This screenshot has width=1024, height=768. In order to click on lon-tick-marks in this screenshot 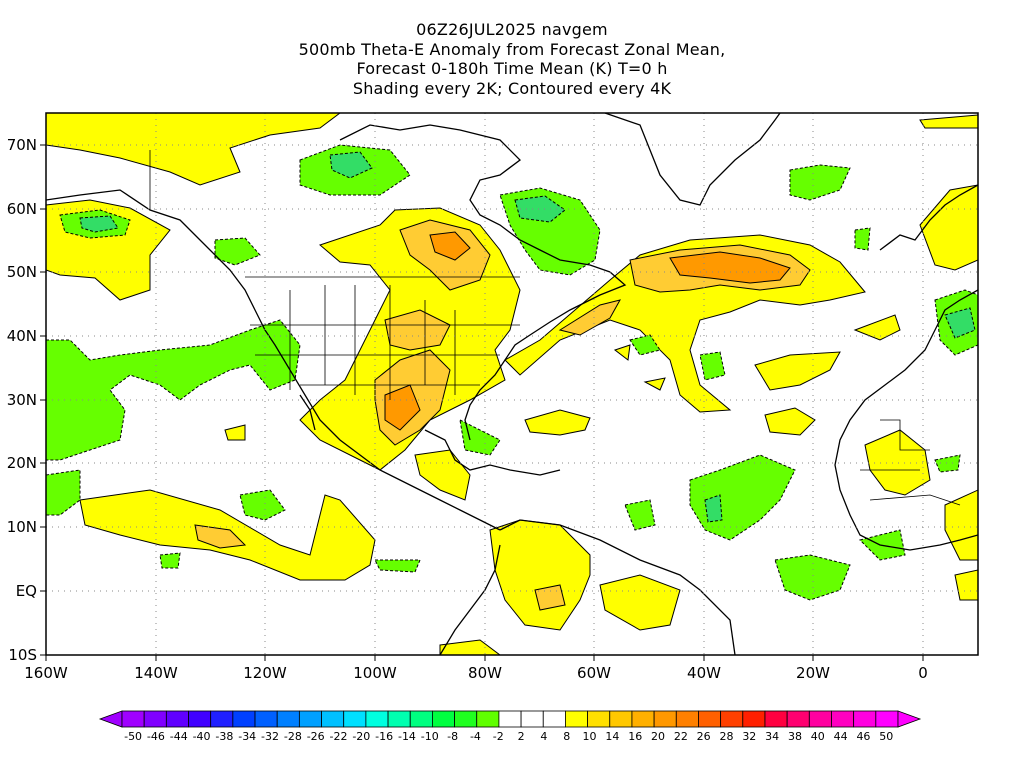, I will do `click(484, 658)`.